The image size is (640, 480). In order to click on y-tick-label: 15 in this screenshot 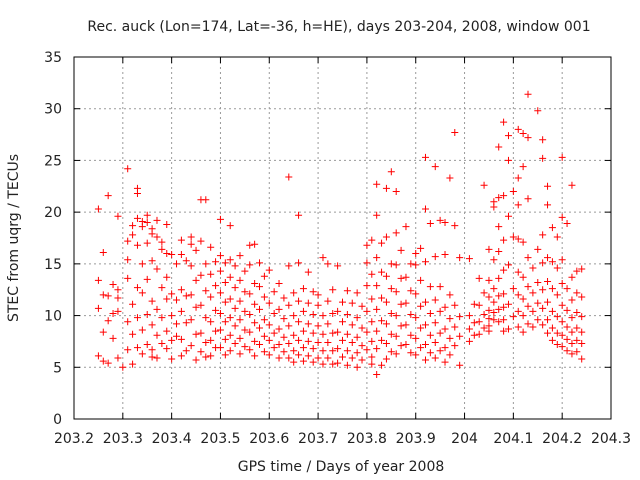, I will do `click(53, 265)`.